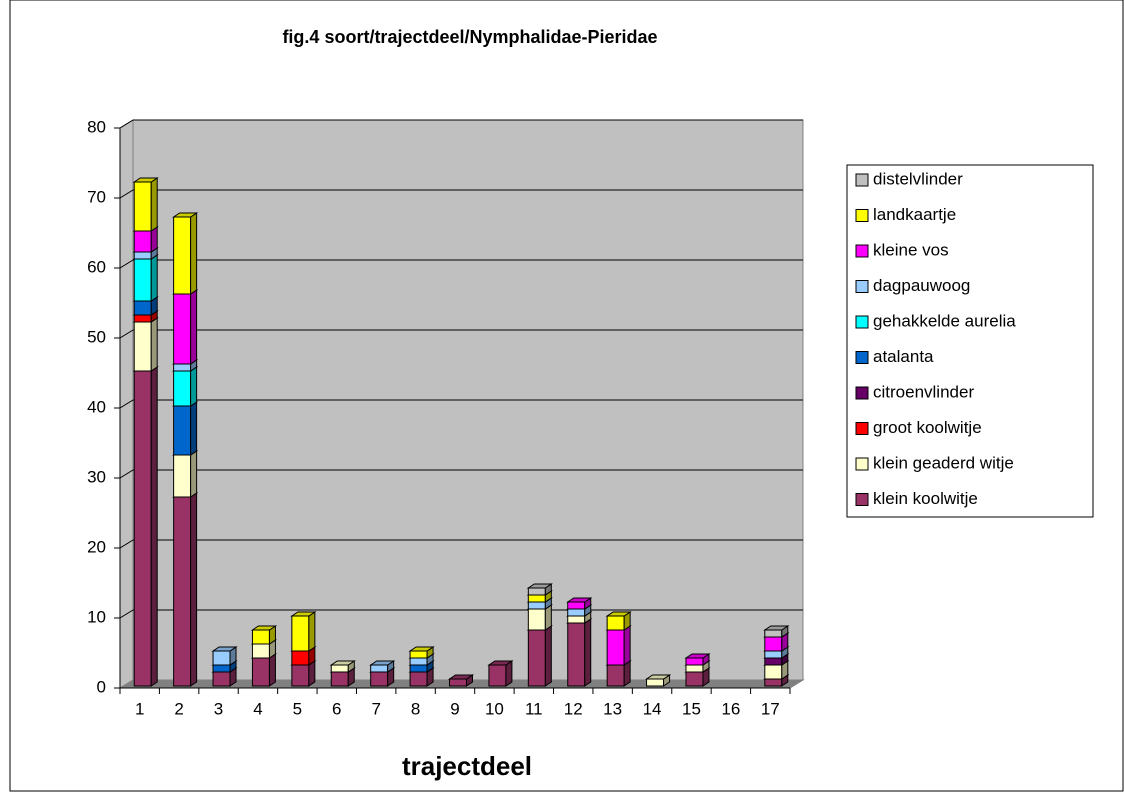  I want to click on x-tick-label: 5, so click(297, 708).